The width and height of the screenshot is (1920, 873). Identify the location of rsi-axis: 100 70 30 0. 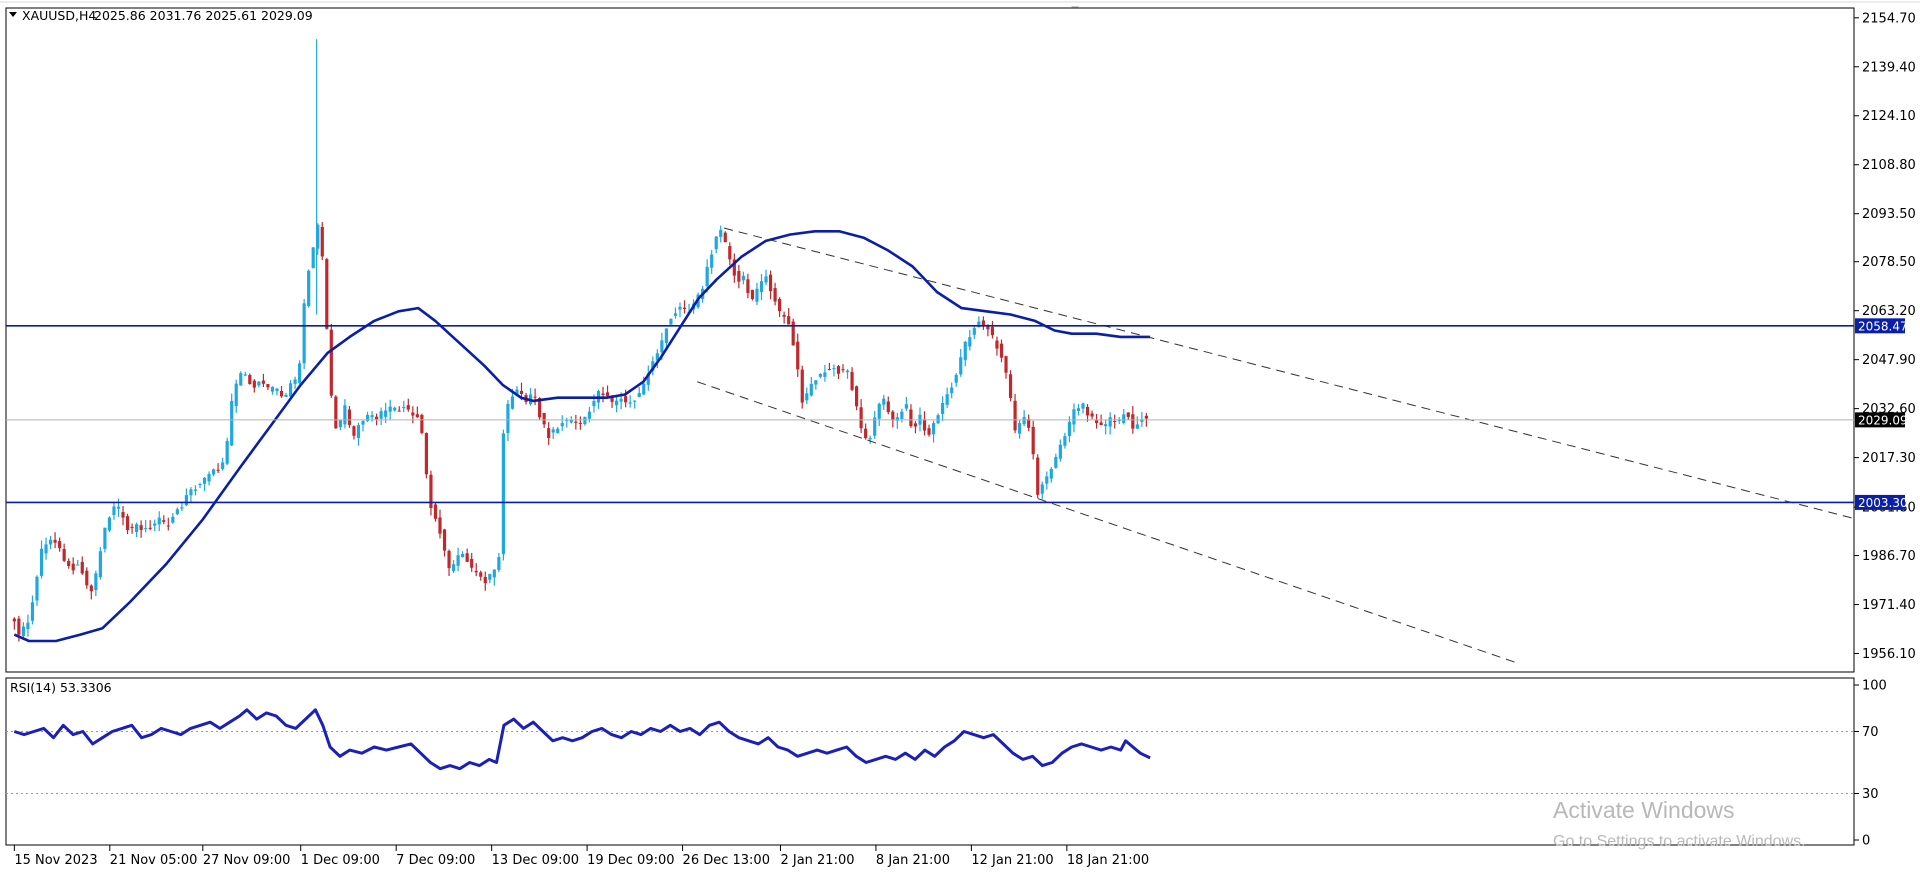
(1870, 764).